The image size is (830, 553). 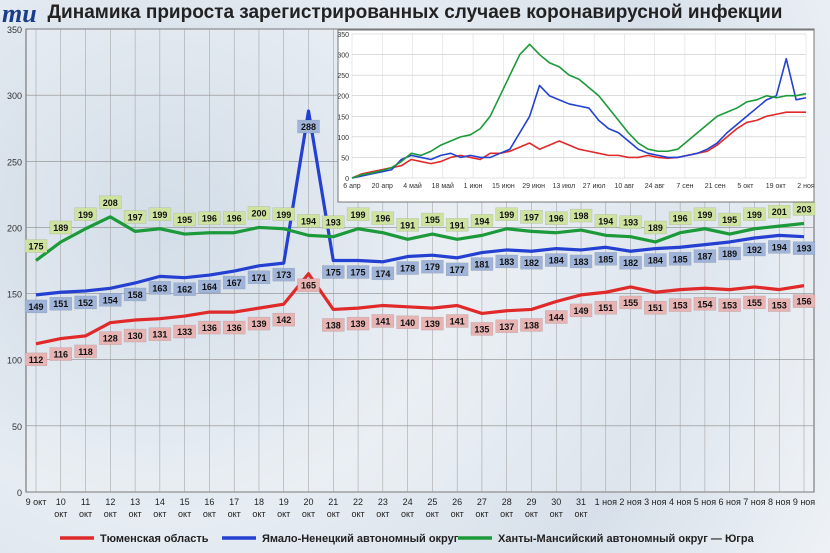 I want to click on data-label-value: 135, so click(x=481, y=329).